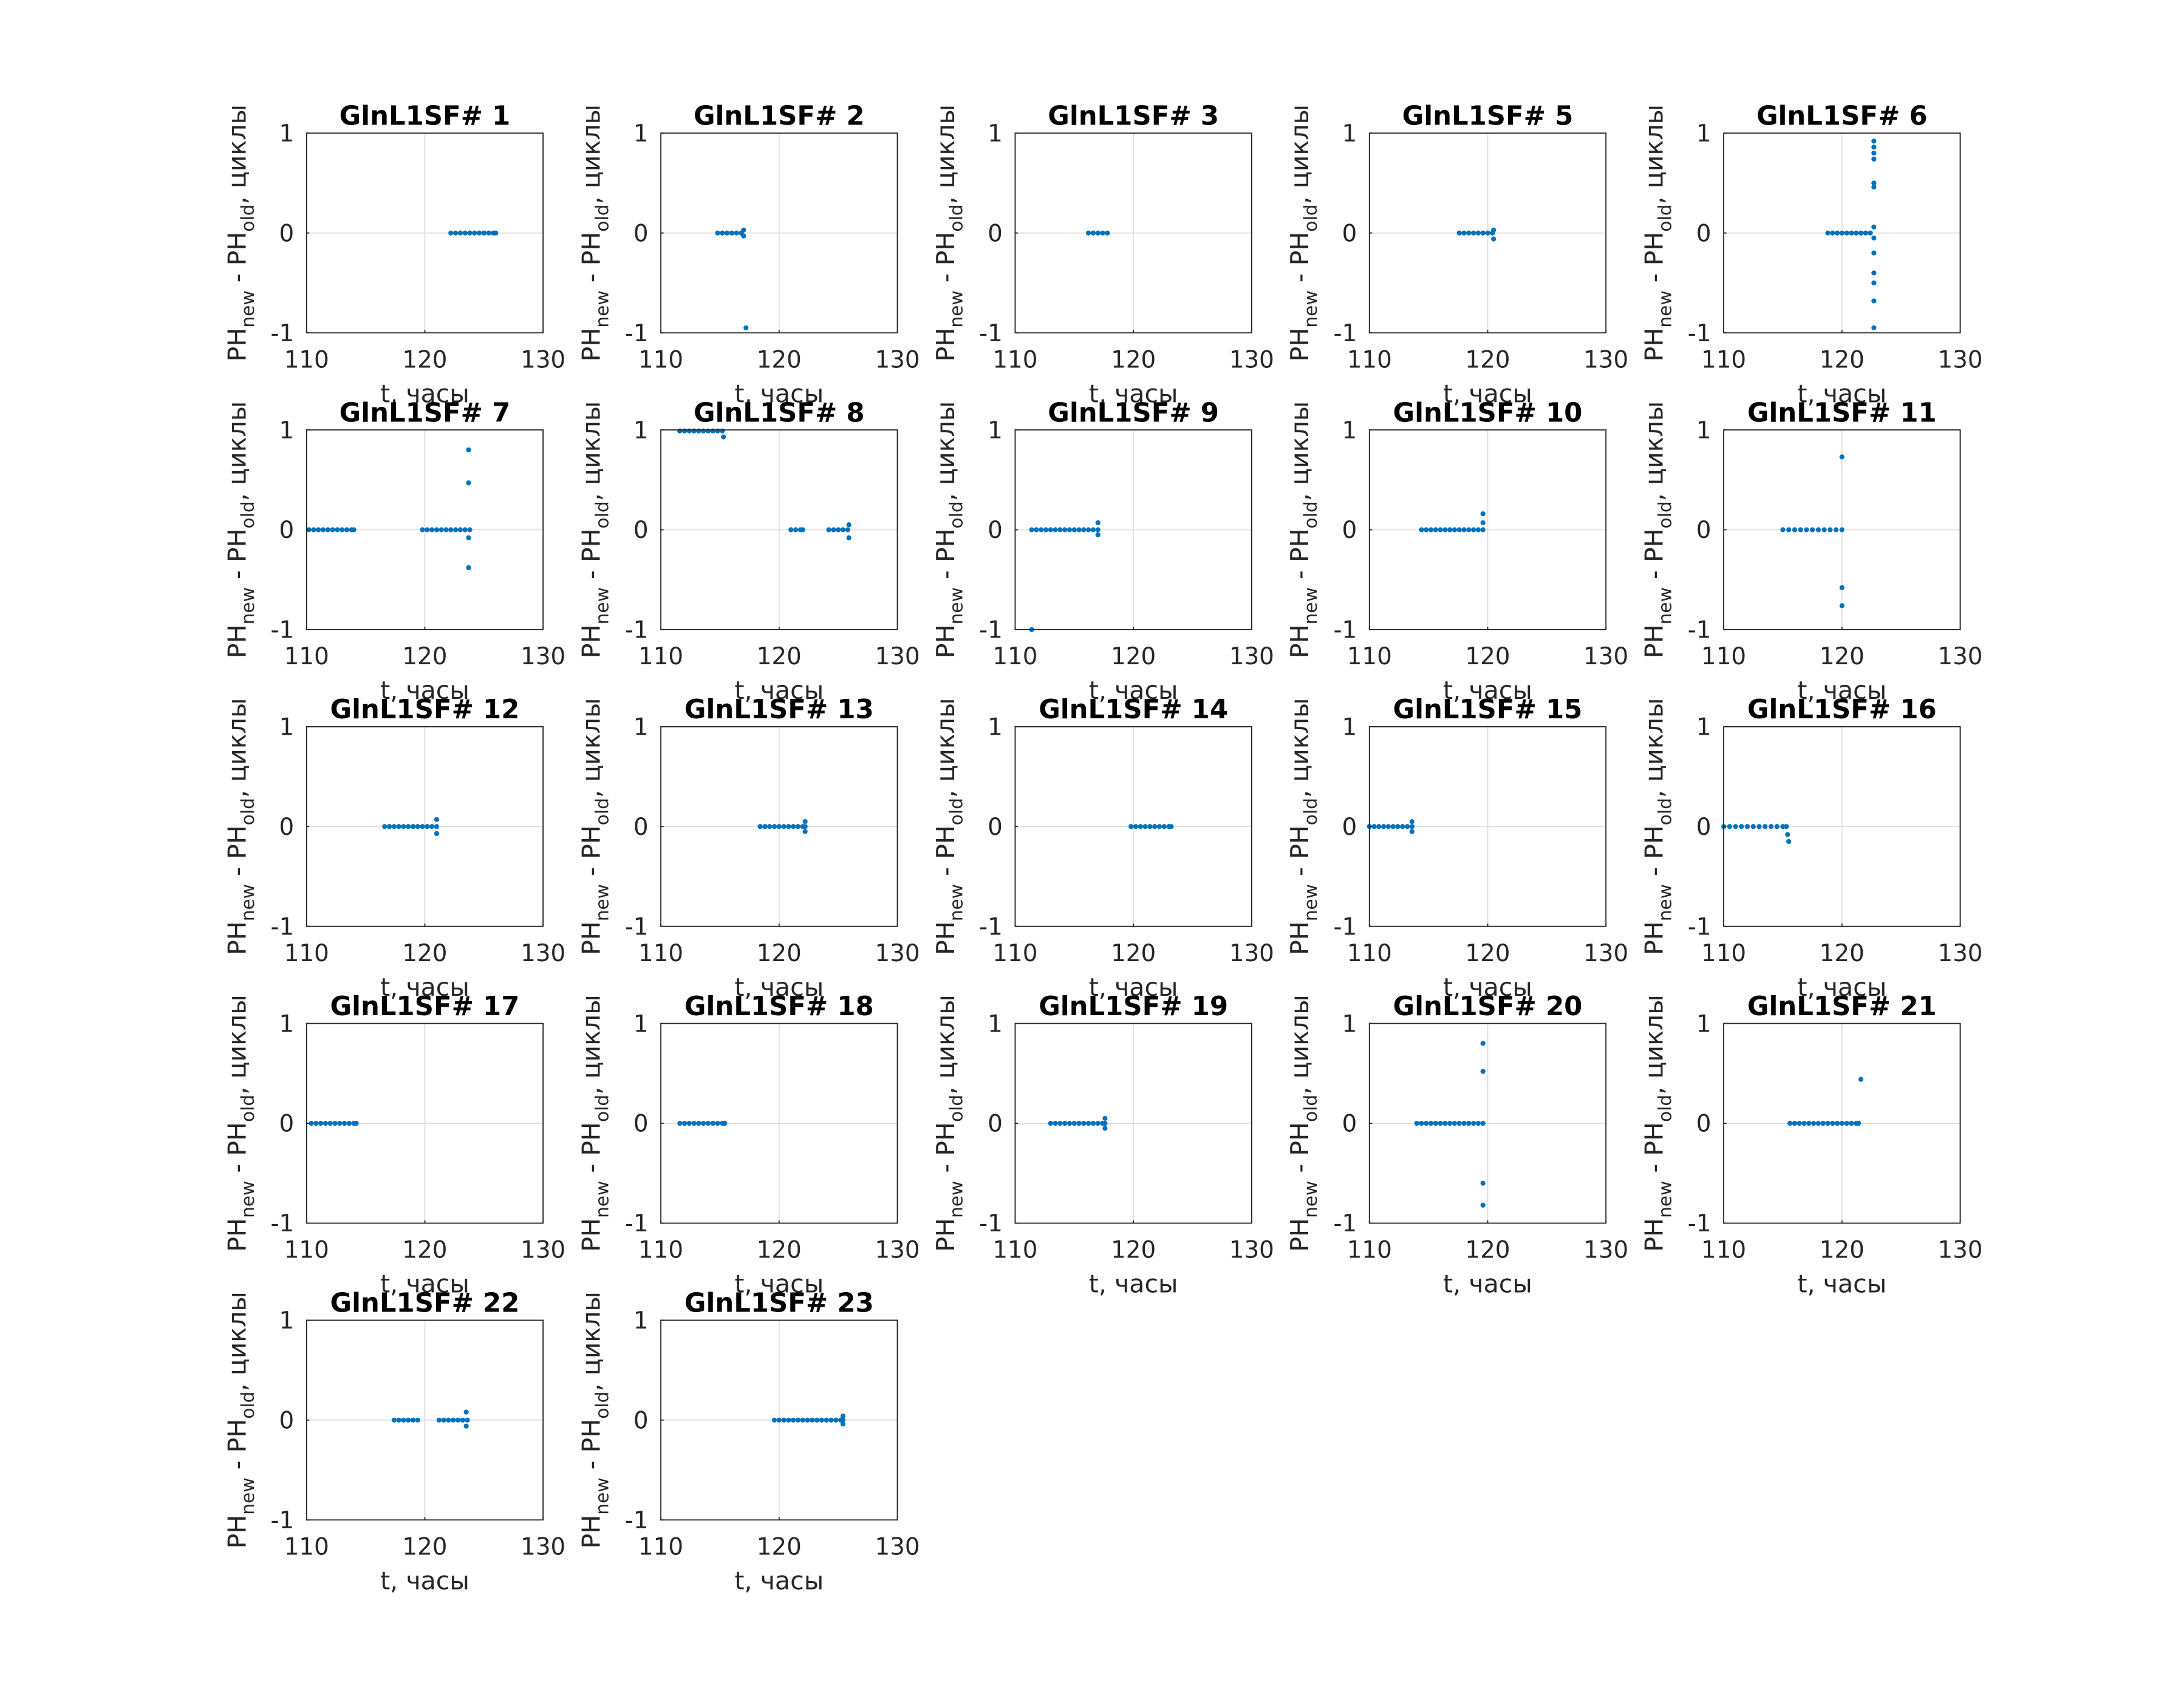  What do you see at coordinates (1133, 710) in the screenshot?
I see `subplot-title: GlnL1SF# 14` at bounding box center [1133, 710].